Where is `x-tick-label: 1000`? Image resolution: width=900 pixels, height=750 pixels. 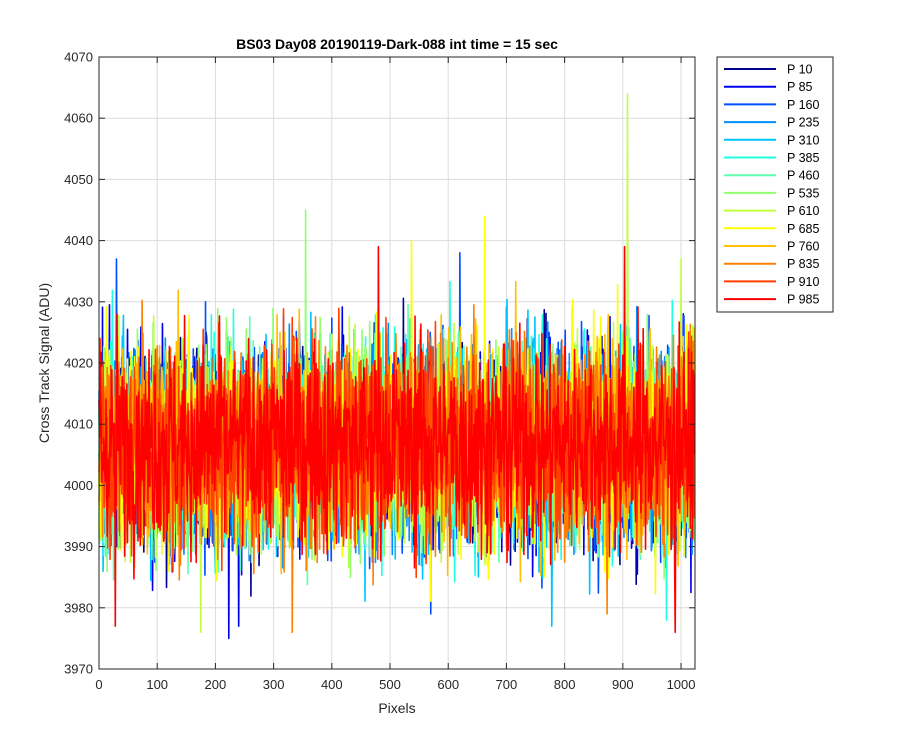 x-tick-label: 1000 is located at coordinates (681, 684).